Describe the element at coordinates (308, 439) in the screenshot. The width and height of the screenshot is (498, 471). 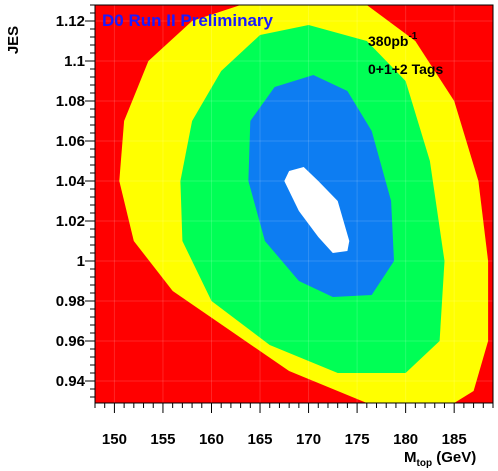
I see `x-tick-label: 170` at that location.